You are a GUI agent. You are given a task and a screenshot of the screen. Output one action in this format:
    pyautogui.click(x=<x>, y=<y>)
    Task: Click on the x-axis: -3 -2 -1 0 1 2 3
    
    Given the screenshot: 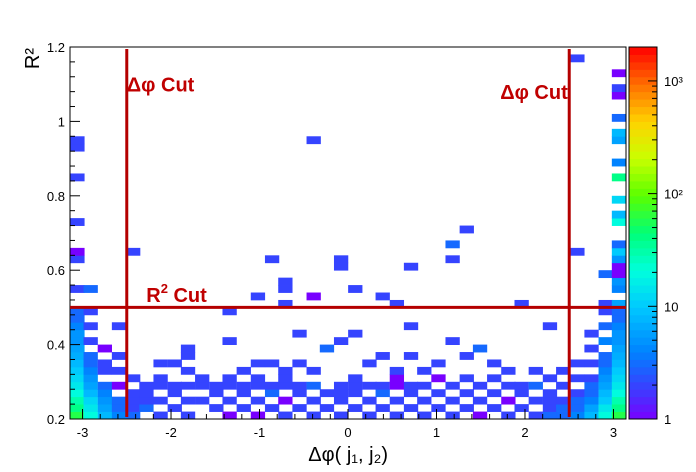 What is the action you would take?
    pyautogui.click(x=347, y=424)
    